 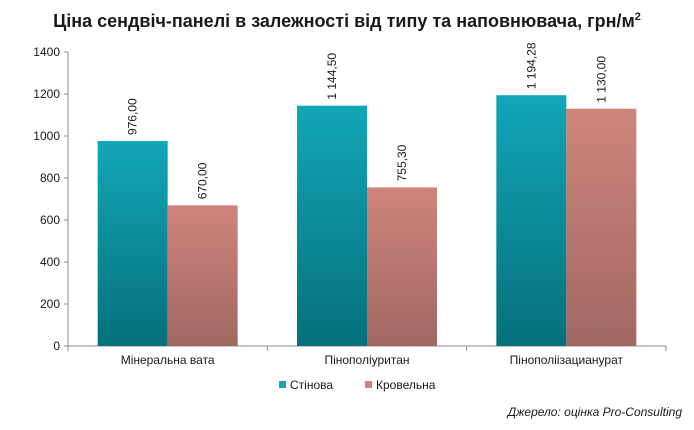 What do you see at coordinates (594, 412) in the screenshot?
I see `source-note: Джерело: оцінка Pro-Consulting` at bounding box center [594, 412].